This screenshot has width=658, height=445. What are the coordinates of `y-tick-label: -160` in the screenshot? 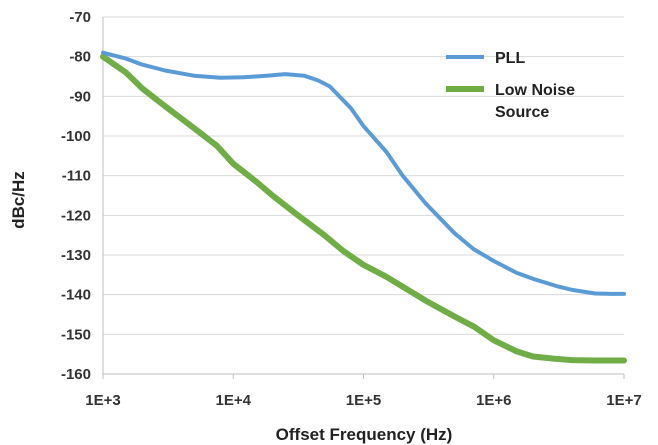 It's located at (76, 374).